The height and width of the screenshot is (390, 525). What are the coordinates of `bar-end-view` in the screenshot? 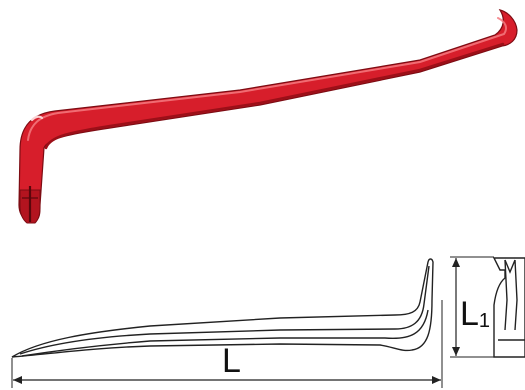 It's located at (508, 307).